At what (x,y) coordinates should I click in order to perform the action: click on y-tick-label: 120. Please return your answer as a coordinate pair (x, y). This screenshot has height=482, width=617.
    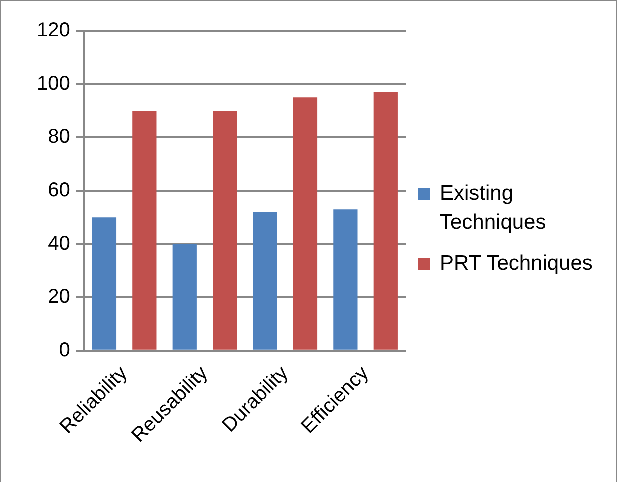
    Looking at the image, I should click on (53, 31).